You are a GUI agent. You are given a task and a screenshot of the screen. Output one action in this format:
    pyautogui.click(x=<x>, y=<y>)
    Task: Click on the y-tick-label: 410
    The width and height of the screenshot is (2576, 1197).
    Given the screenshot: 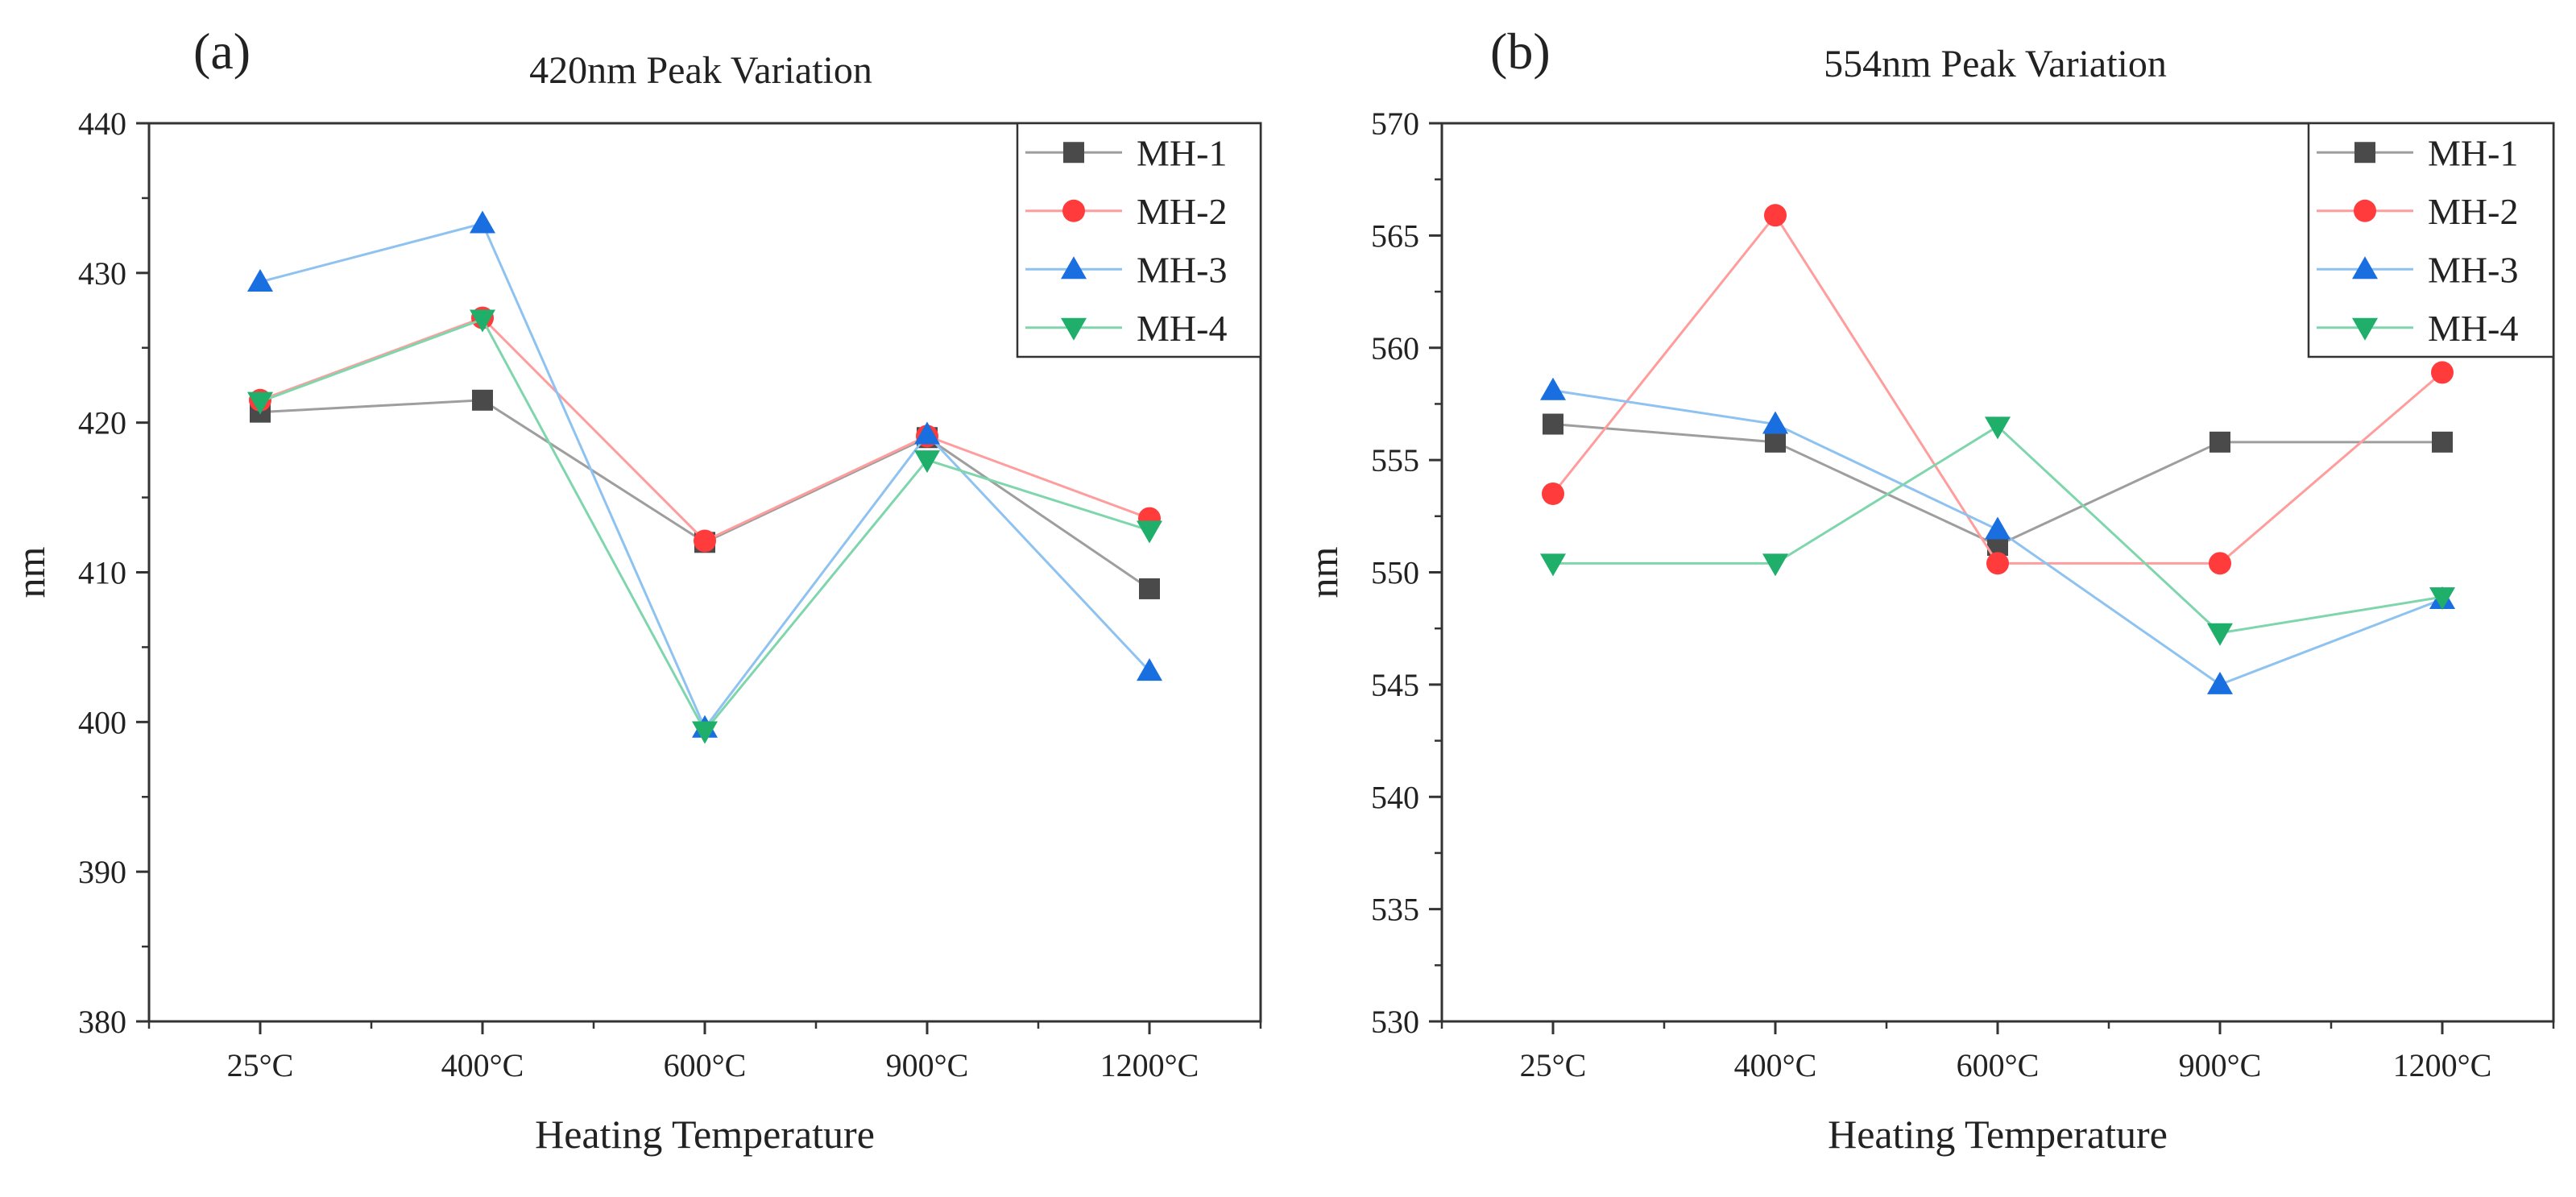 What is the action you would take?
    pyautogui.click(x=102, y=573)
    